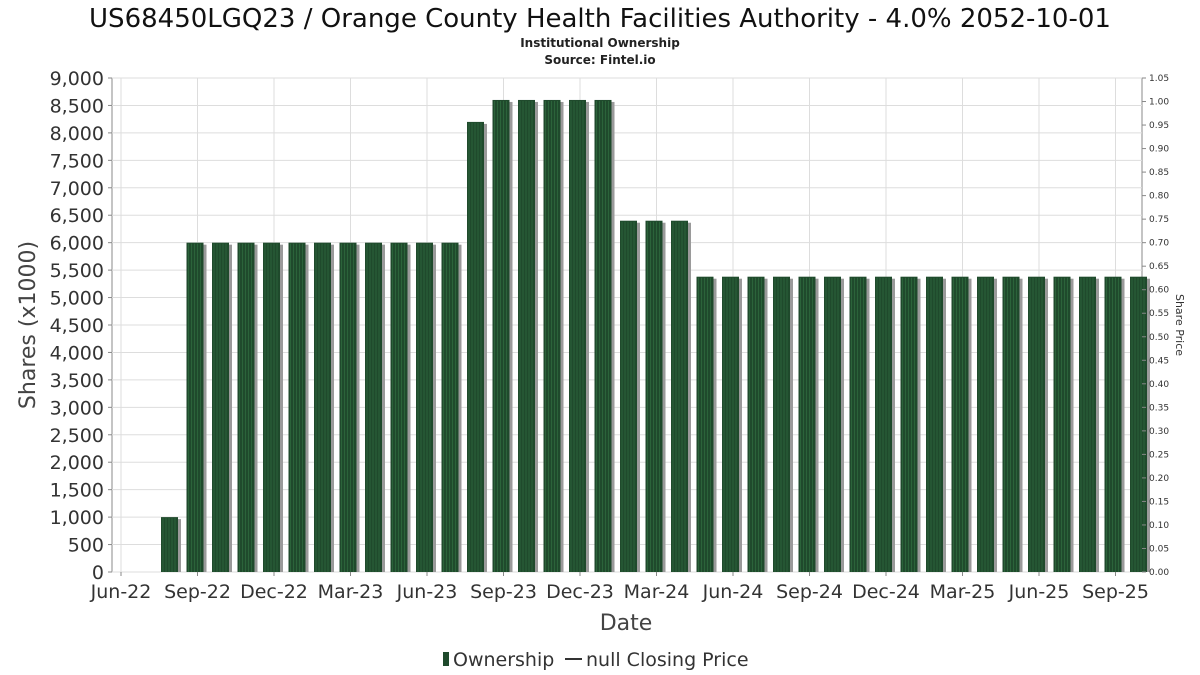  I want to click on y-tick-label: 4,500, so click(77, 326).